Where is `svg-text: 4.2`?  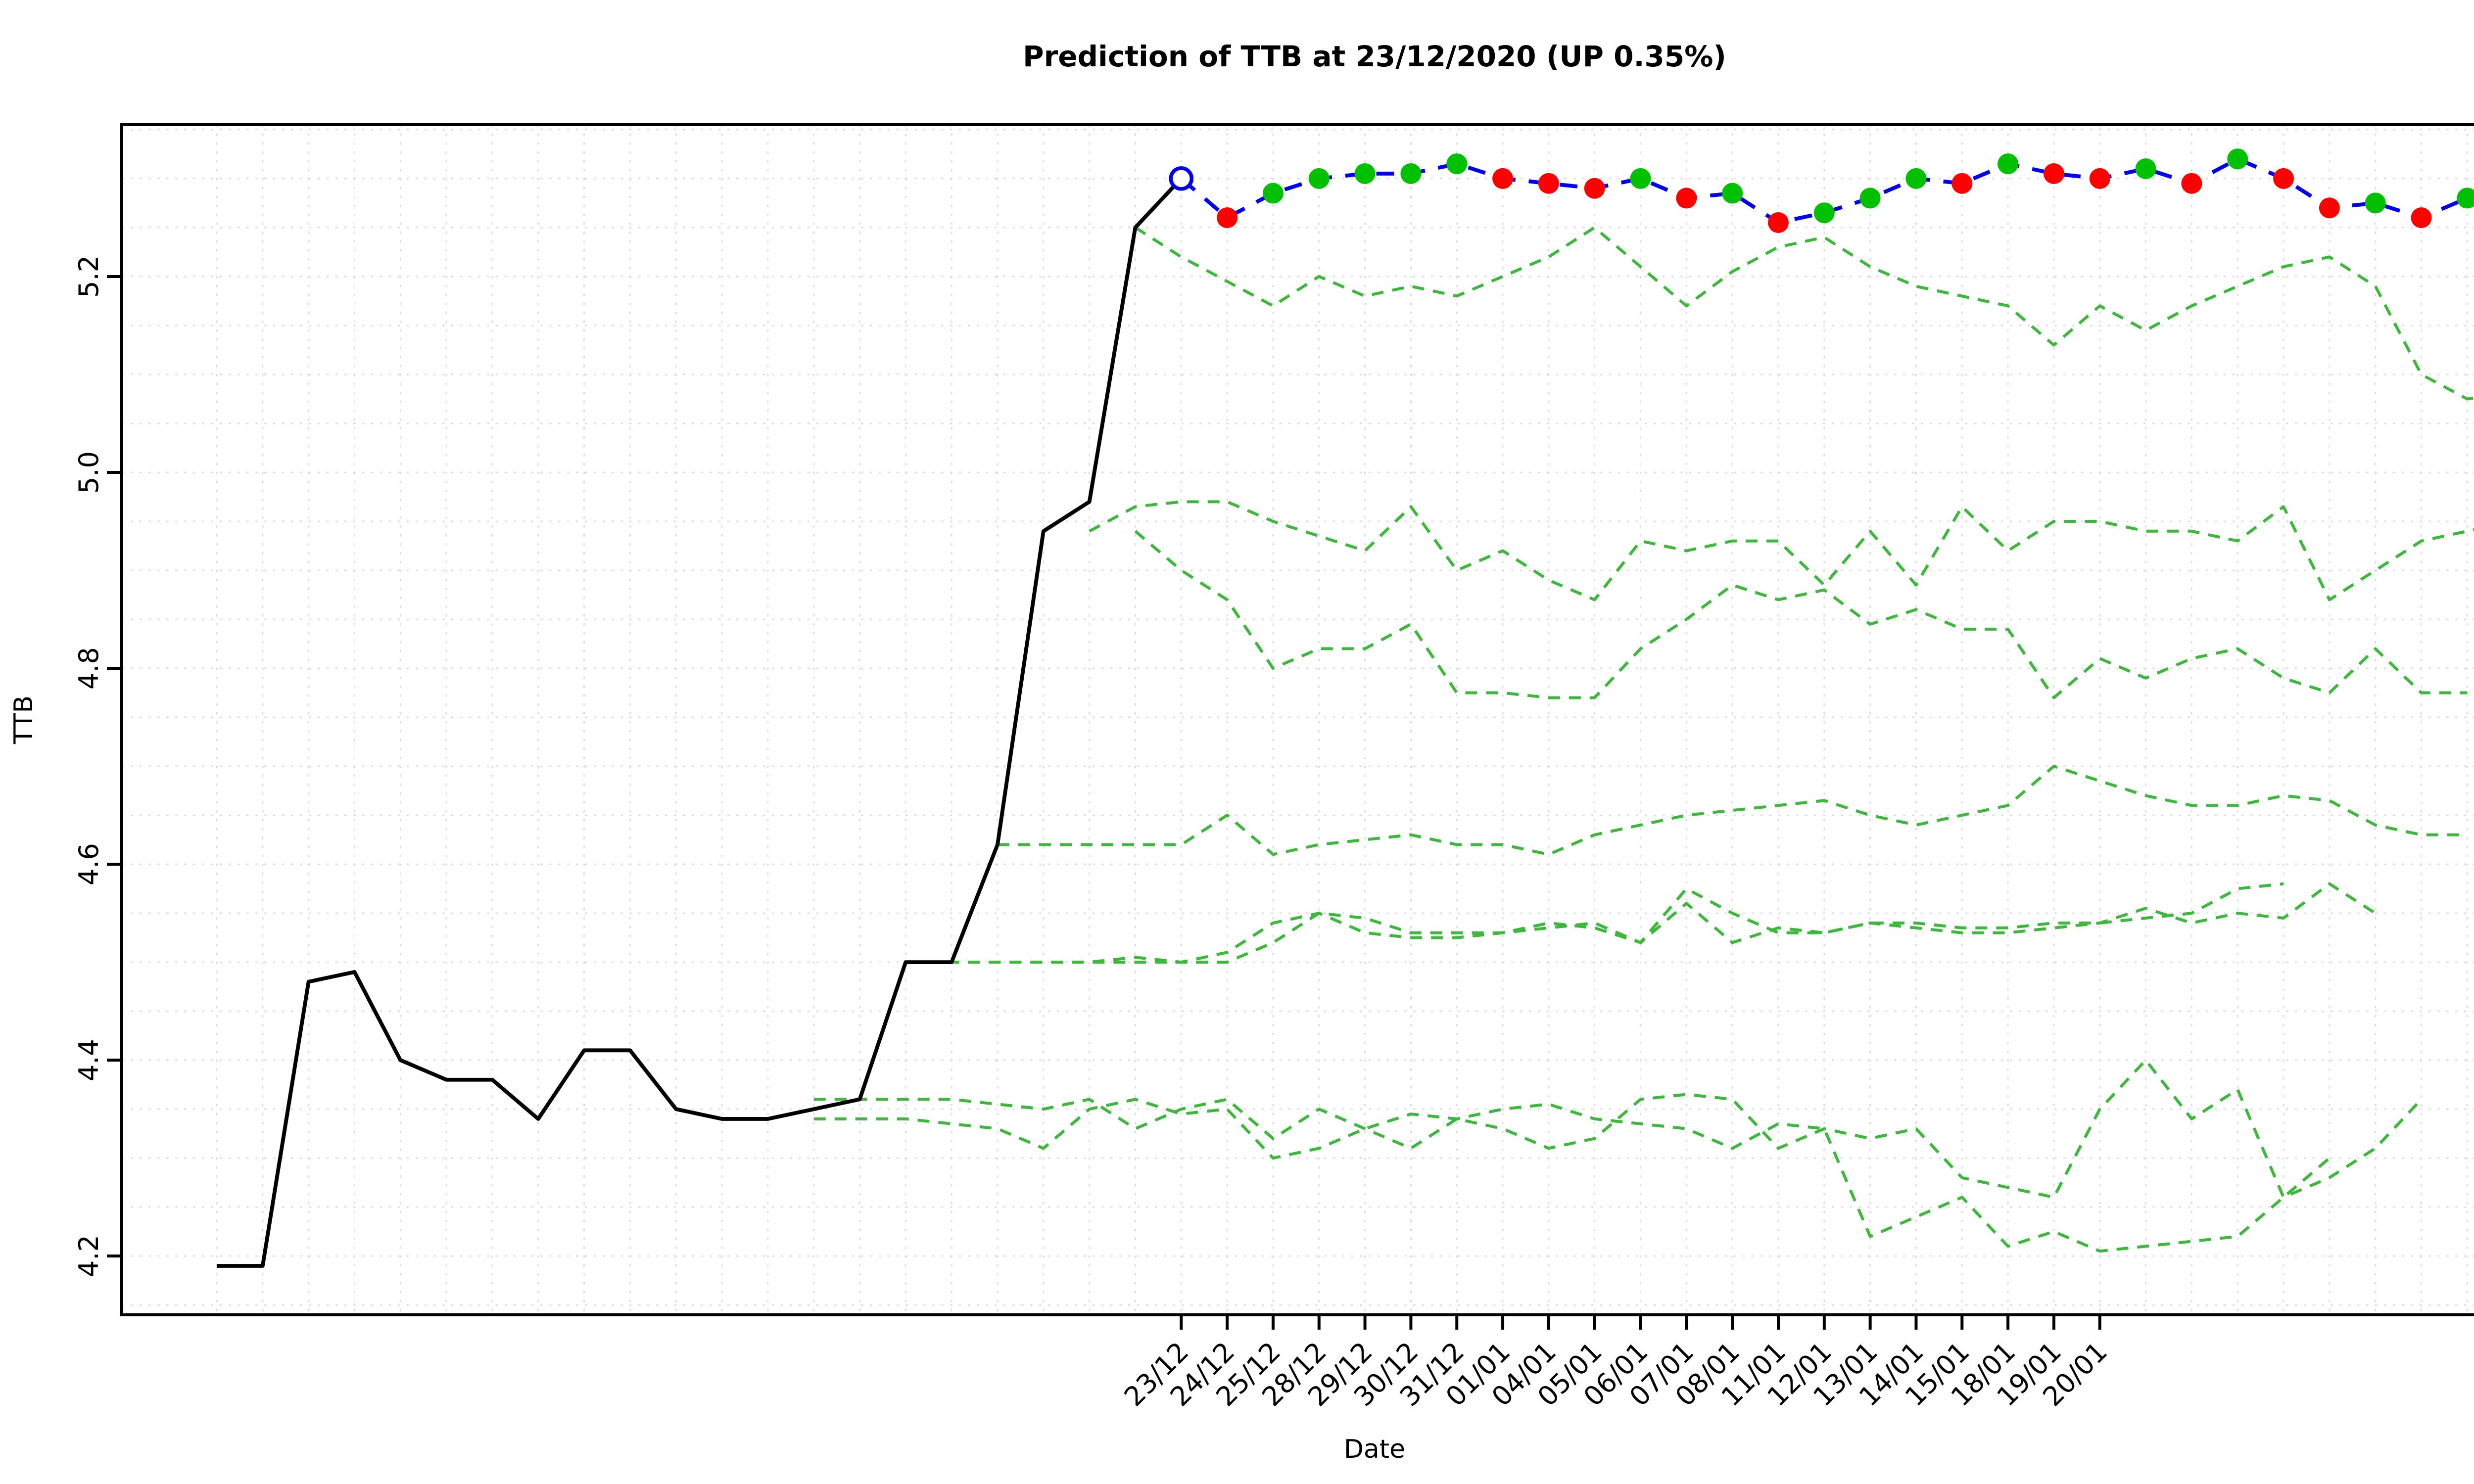
svg-text: 4.2 is located at coordinates (88, 1256).